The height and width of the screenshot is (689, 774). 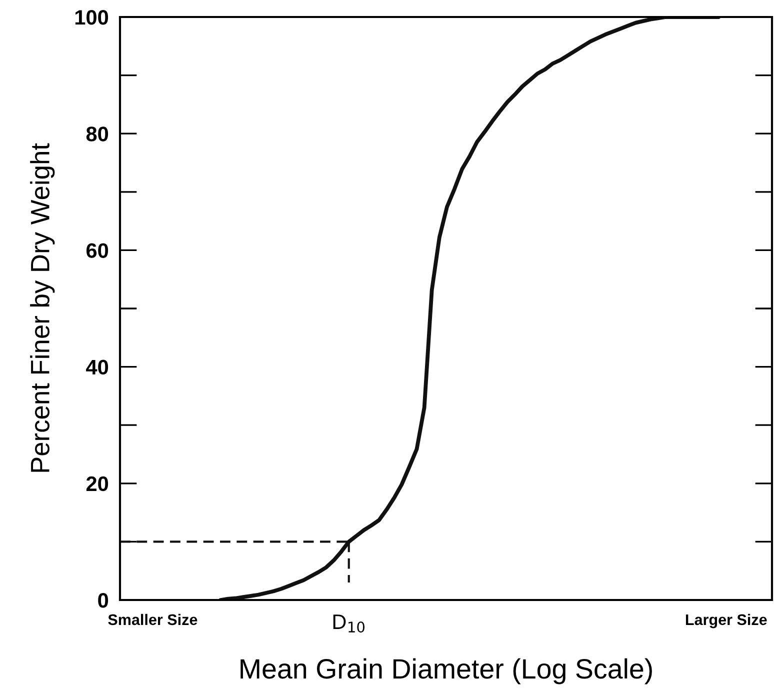 I want to click on x-axis-title: Mean Grain Diameter (Log Scale), so click(x=446, y=671).